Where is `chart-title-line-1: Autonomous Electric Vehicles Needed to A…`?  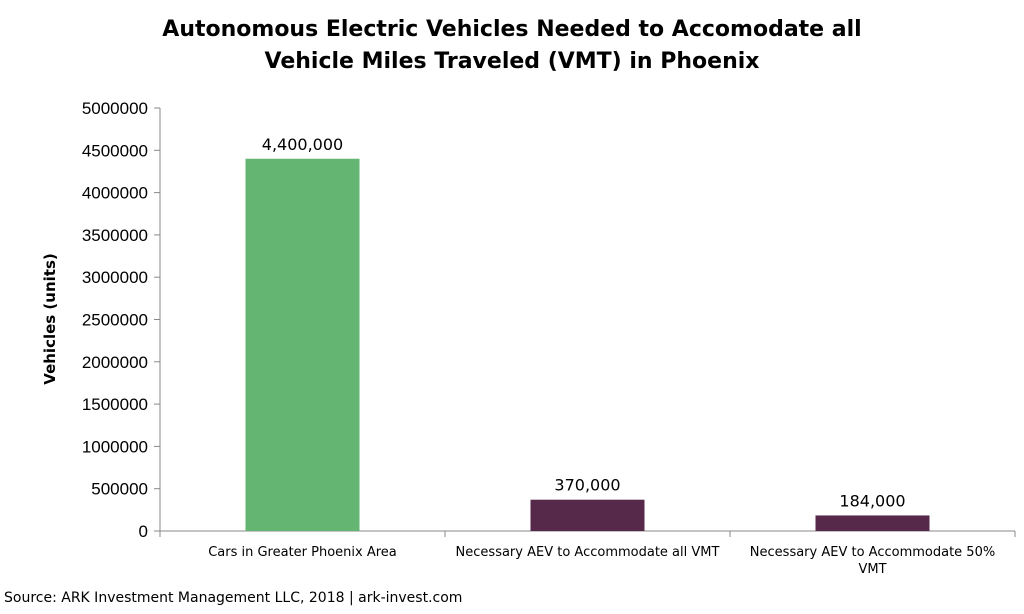 chart-title-line-1: Autonomous Electric Vehicles Needed to A… is located at coordinates (512, 29).